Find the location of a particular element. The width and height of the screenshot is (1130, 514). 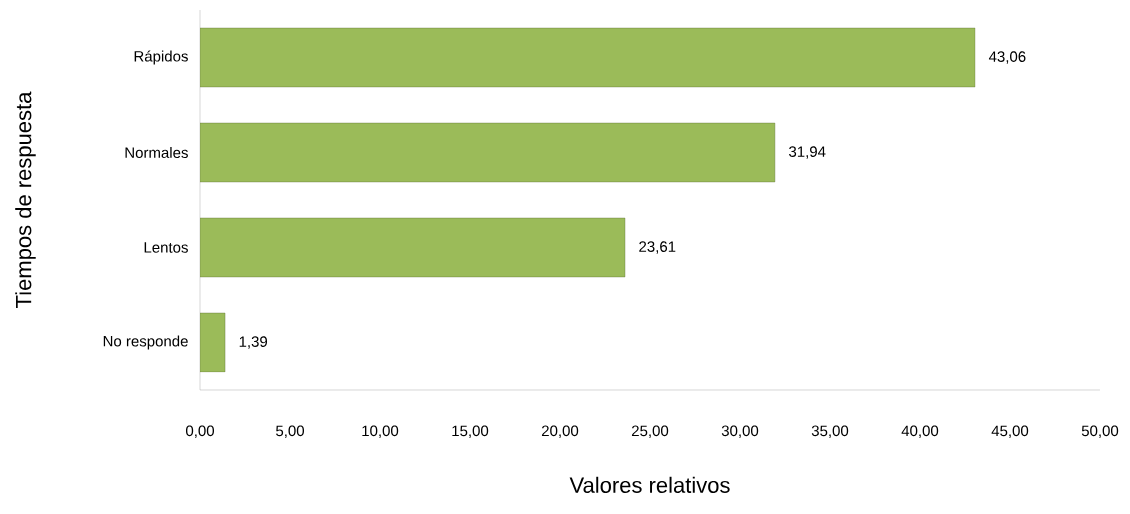

x-tick-label: 30,00 is located at coordinates (740, 431).